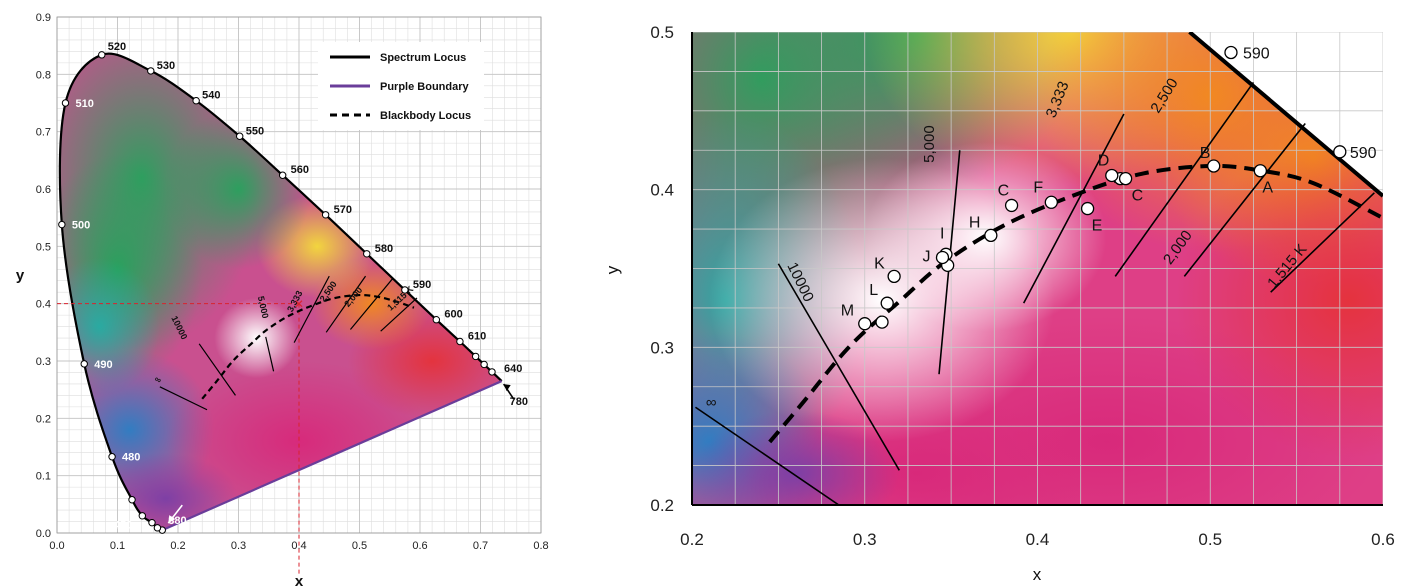  What do you see at coordinates (425, 87) in the screenshot?
I see `legend-label-purple-boundary: Purple Boundary` at bounding box center [425, 87].